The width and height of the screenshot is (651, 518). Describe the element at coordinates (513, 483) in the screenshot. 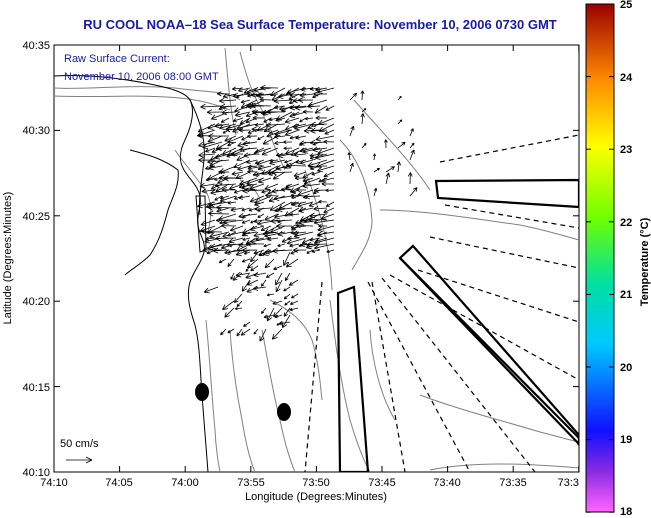

I see `x-tick-label: 73:35` at that location.